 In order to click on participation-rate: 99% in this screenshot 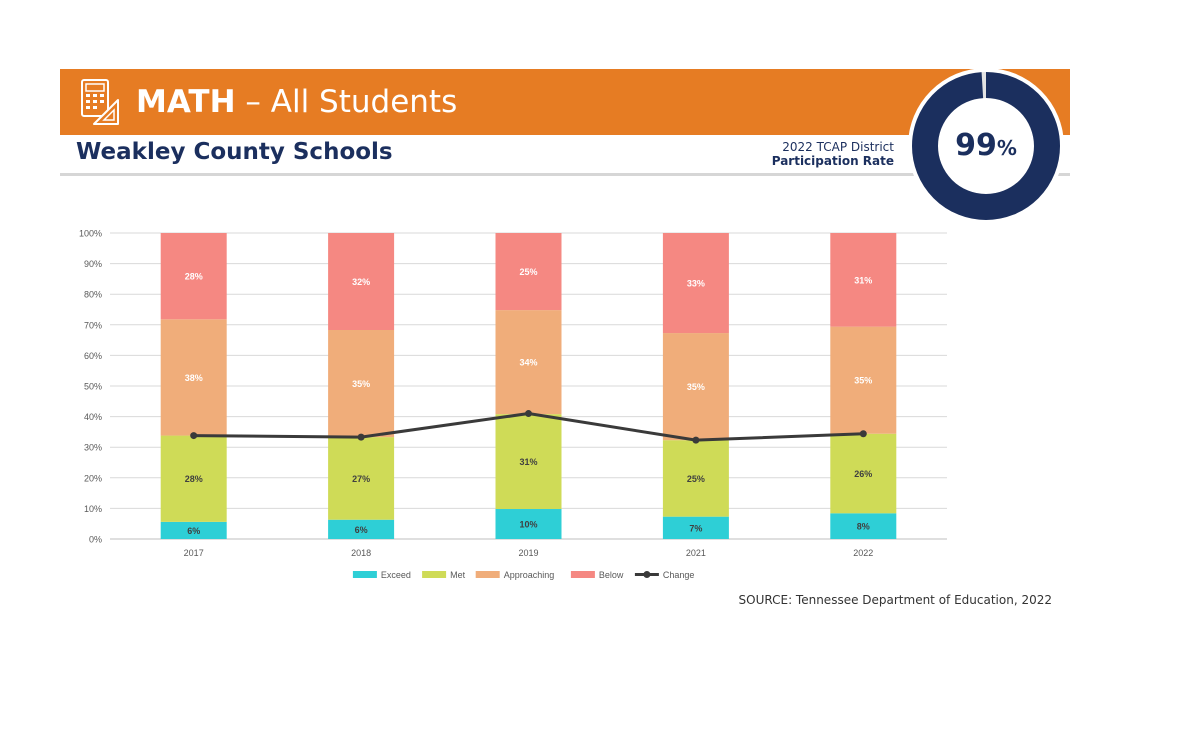, I will do `click(986, 147)`.